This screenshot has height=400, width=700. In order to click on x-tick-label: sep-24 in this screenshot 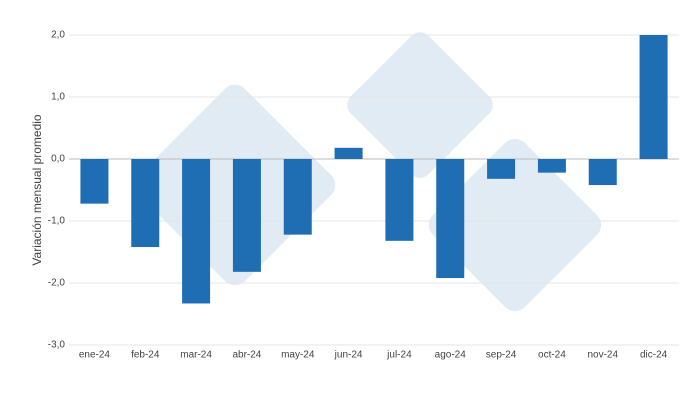, I will do `click(501, 355)`.